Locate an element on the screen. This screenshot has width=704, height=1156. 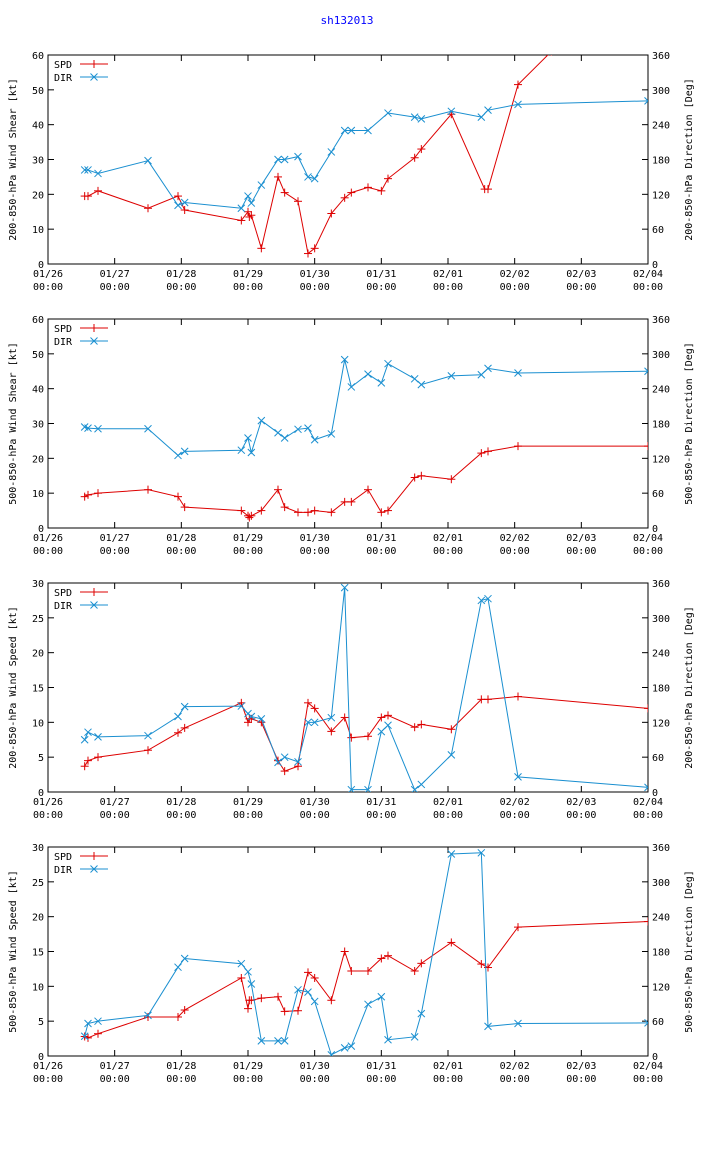
x-tick-date: 01/31 is located at coordinates (381, 802).